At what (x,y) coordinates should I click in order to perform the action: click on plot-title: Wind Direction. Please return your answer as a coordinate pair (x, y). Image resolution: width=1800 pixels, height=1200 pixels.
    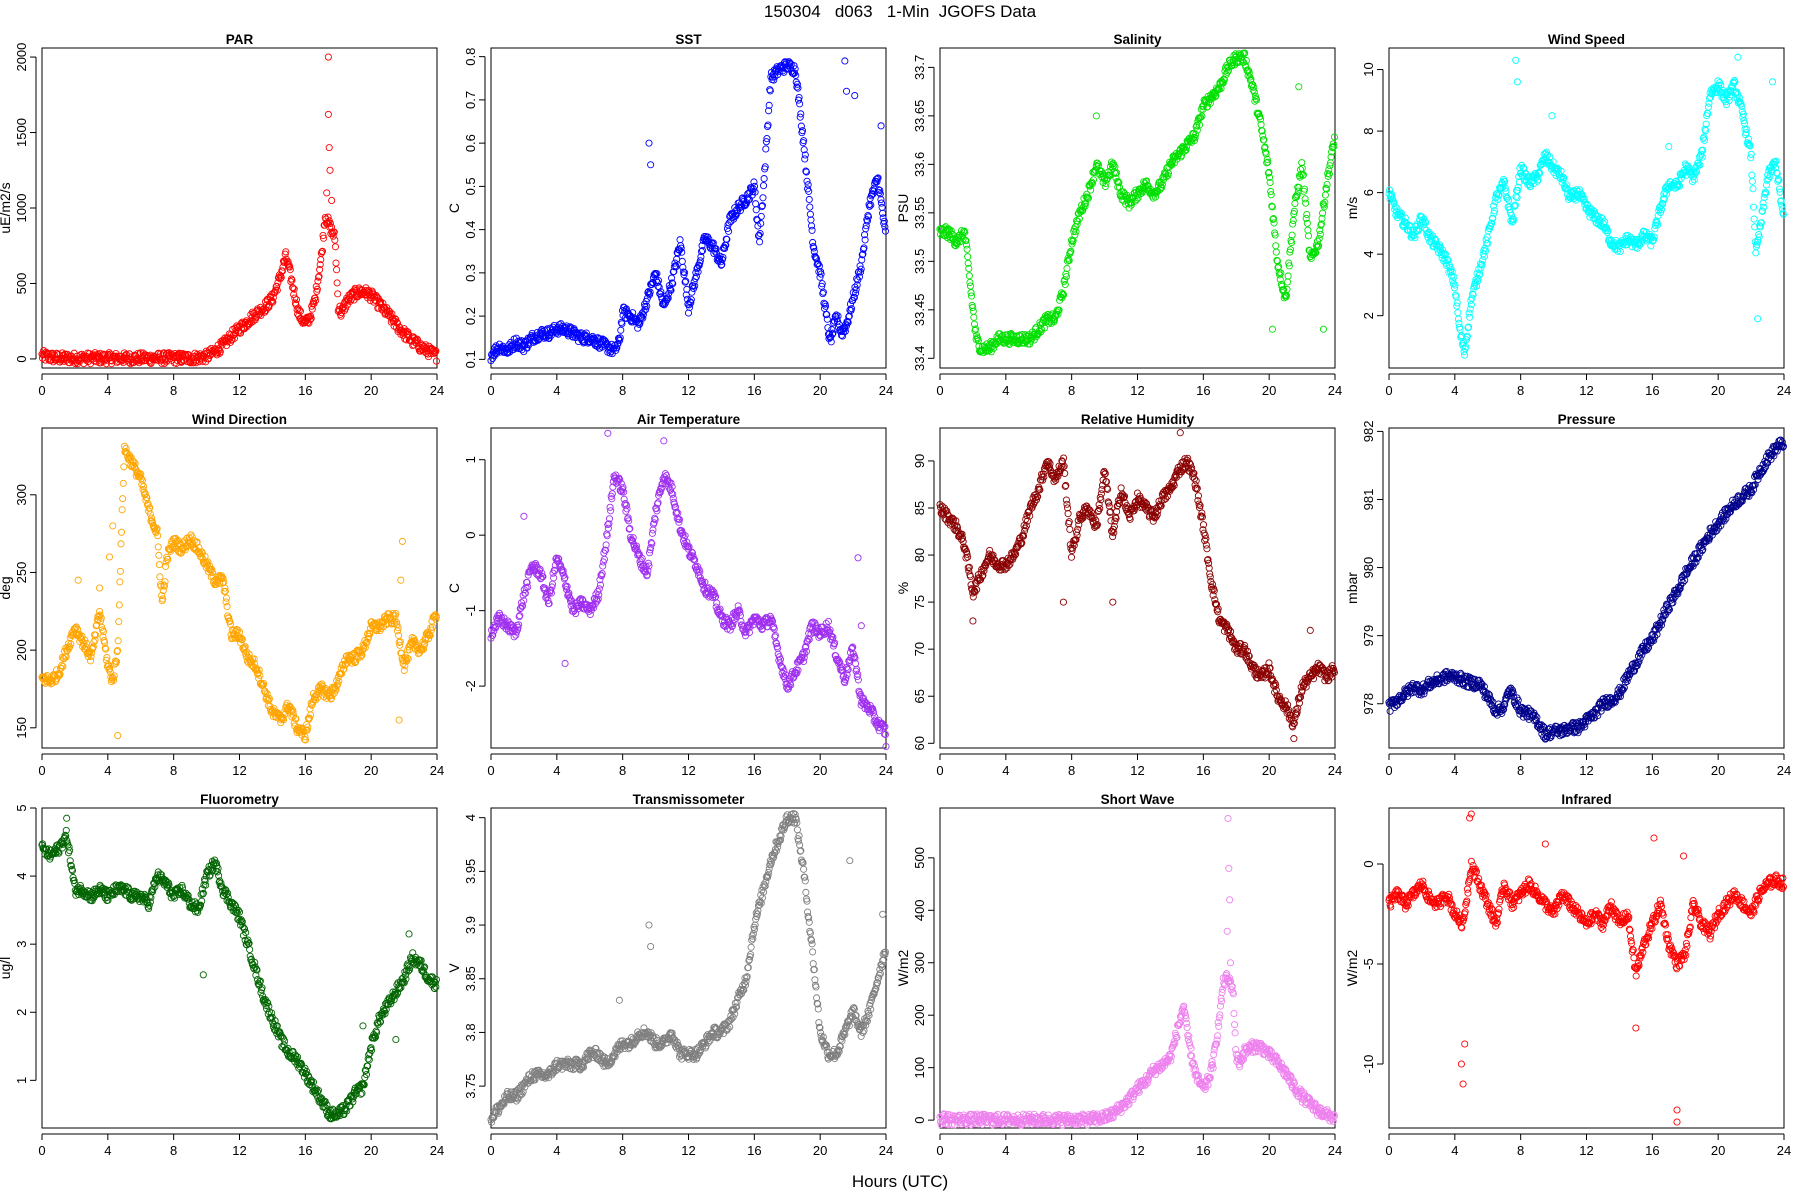
    Looking at the image, I should click on (239, 419).